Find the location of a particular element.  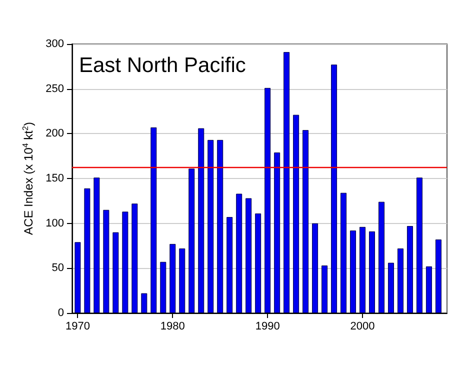

x-tick-label: 1970 is located at coordinates (77, 326).